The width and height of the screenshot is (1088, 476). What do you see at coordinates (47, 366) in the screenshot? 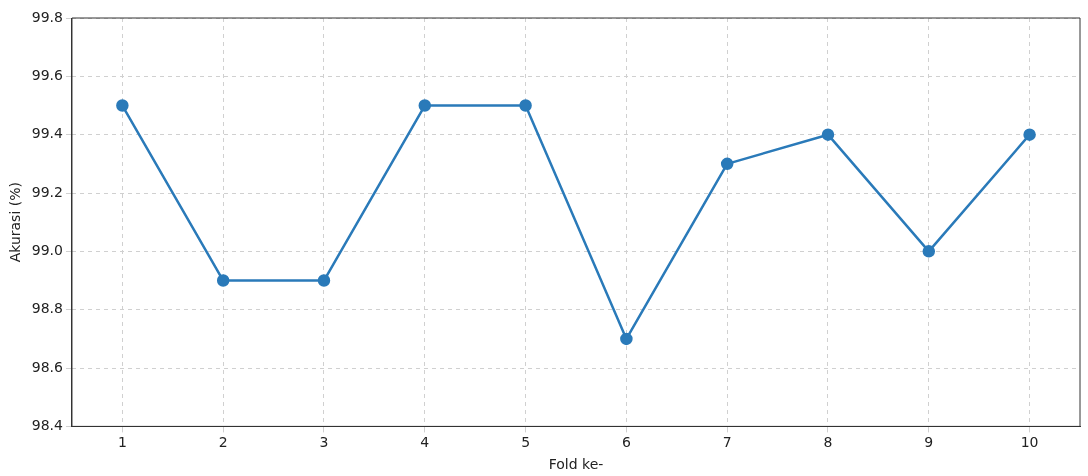
I see `y-tick-label: 98.6` at bounding box center [47, 366].